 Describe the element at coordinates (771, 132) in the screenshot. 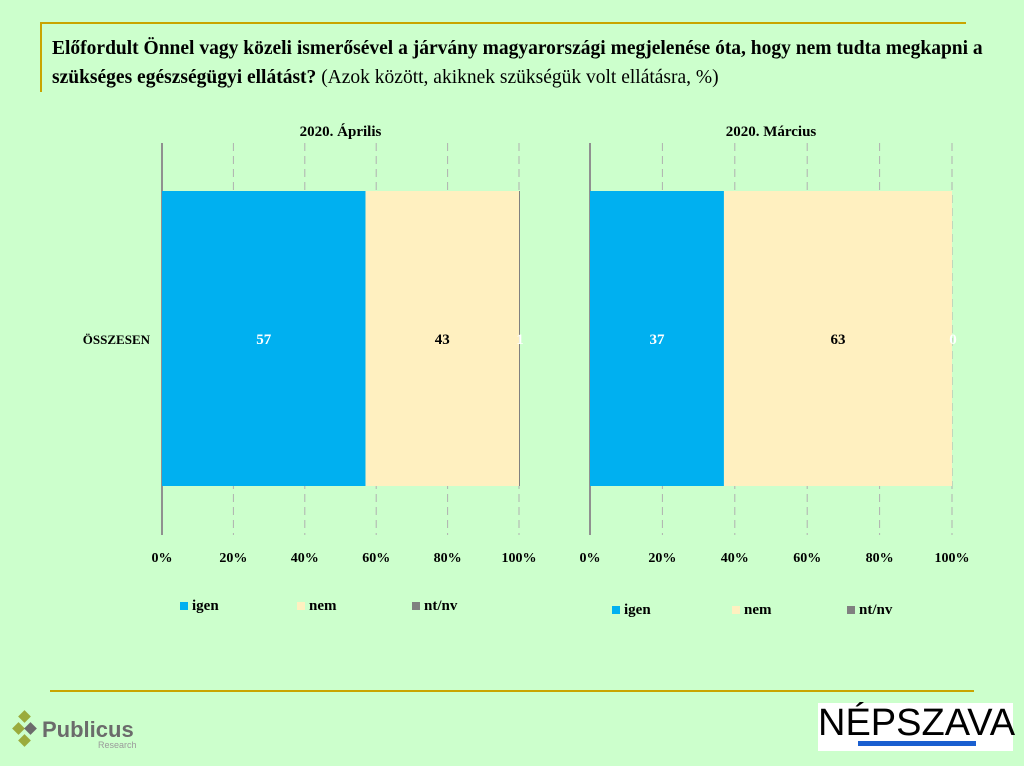

I see `chart-title: 2020. Március` at that location.